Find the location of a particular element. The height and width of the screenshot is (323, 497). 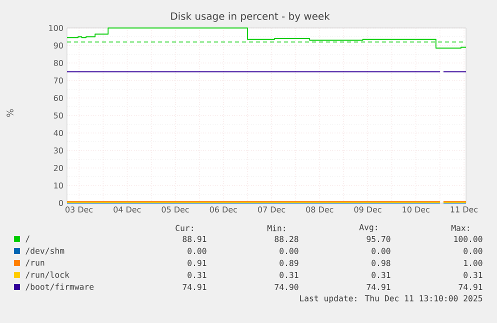

text: 74.90 is located at coordinates (286, 287).